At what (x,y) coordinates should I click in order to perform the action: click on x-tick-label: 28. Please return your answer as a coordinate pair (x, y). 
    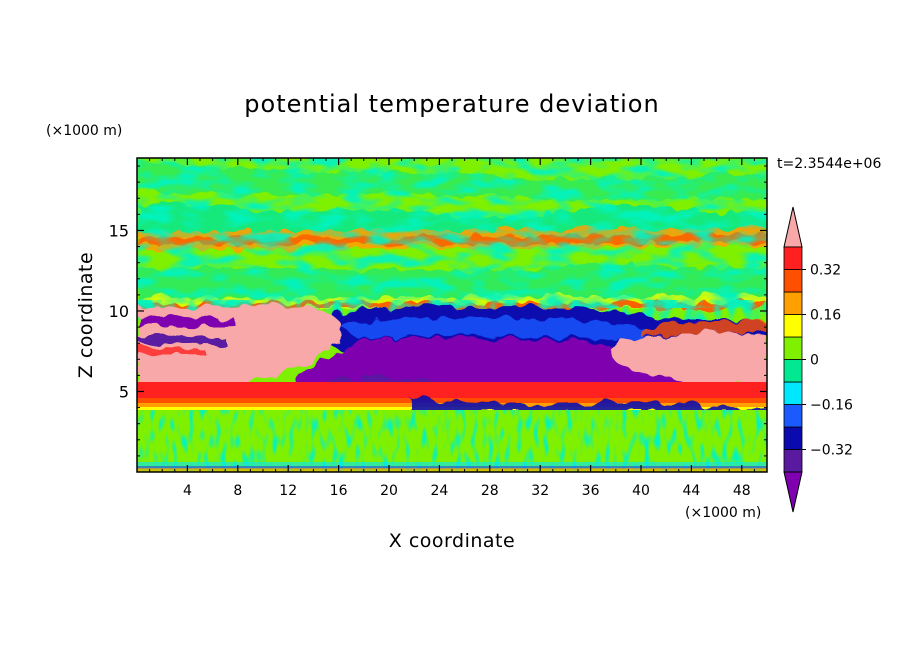
    Looking at the image, I should click on (490, 491).